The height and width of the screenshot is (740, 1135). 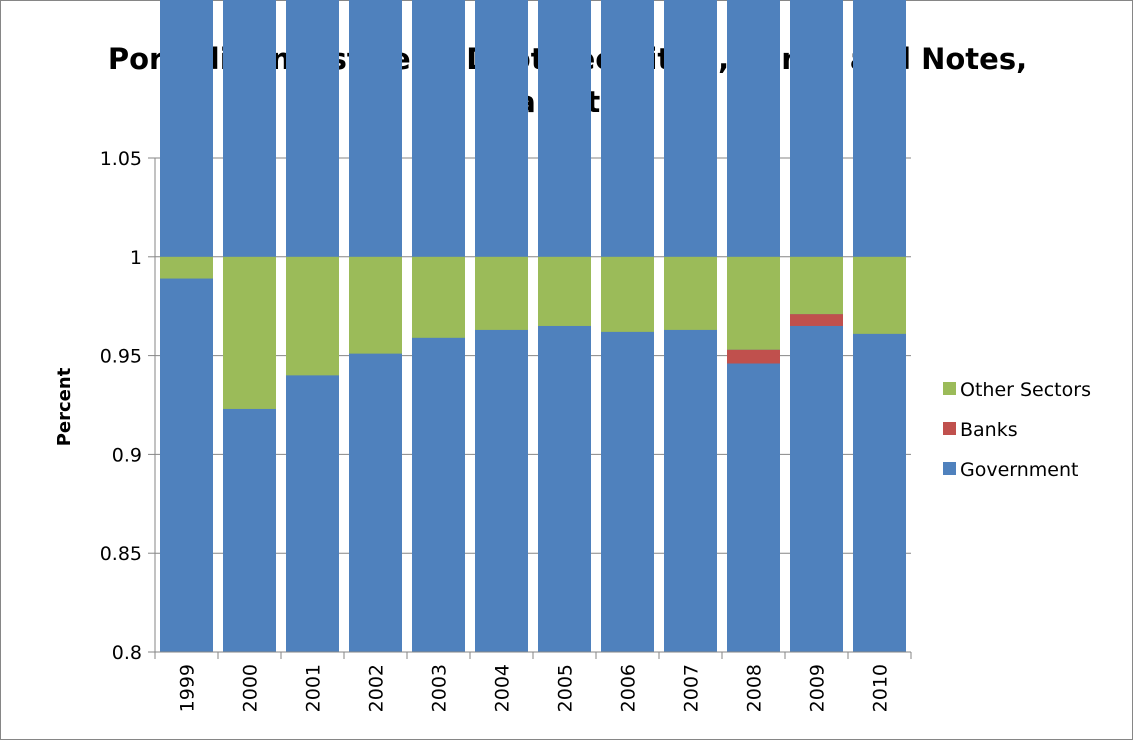 I want to click on x-tick-label: 2006, so click(x=629, y=688).